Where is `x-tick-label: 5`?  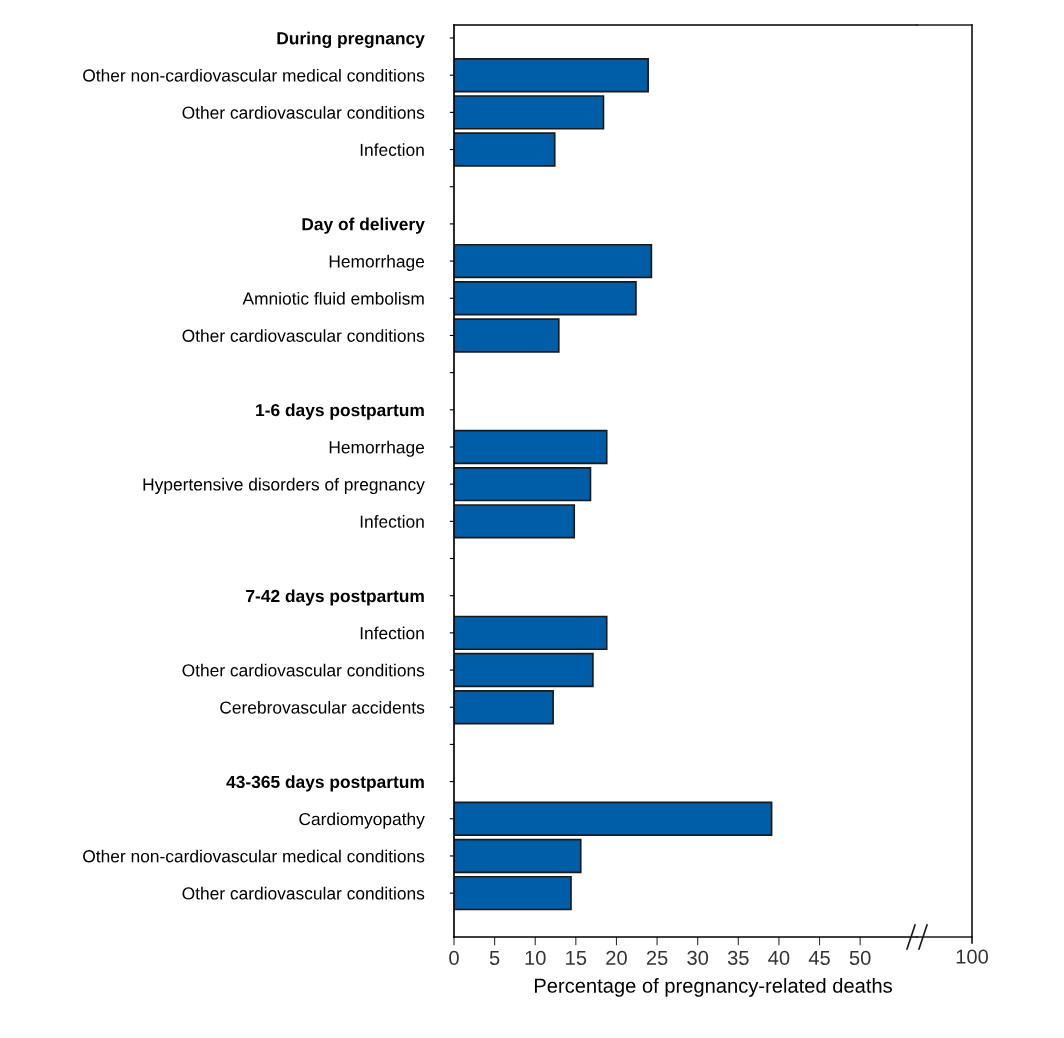 x-tick-label: 5 is located at coordinates (494, 957).